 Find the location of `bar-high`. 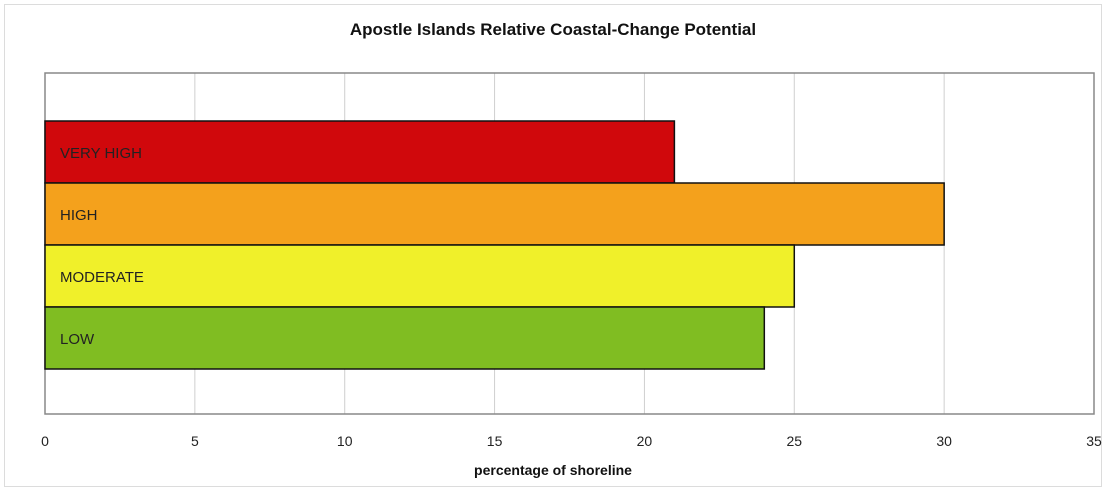

bar-high is located at coordinates (494, 214).